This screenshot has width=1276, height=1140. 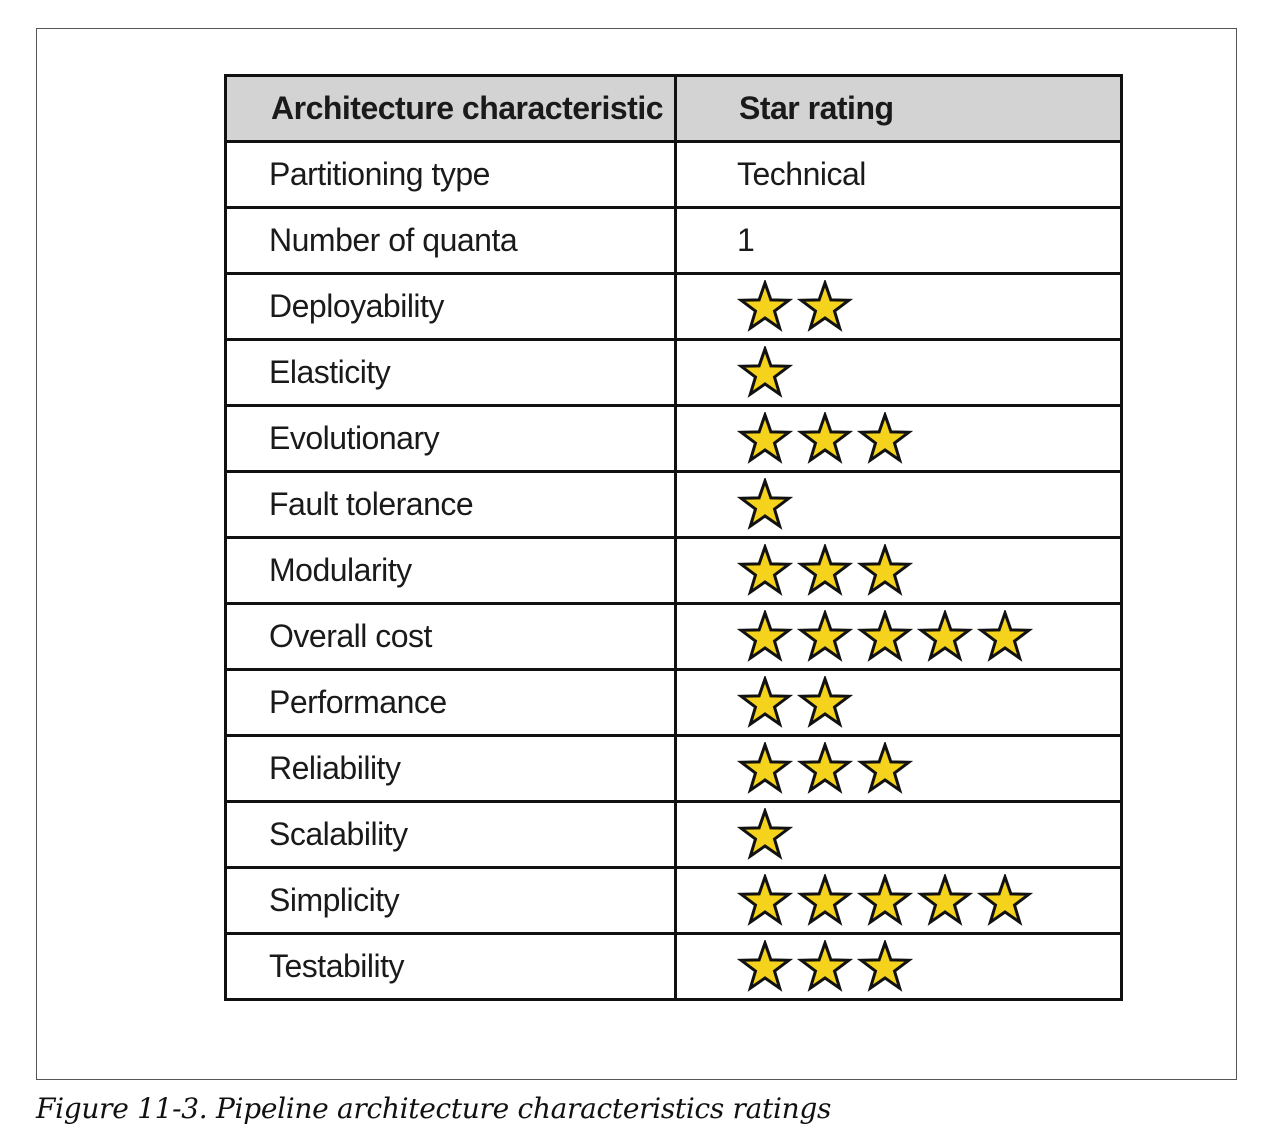 What do you see at coordinates (450, 834) in the screenshot?
I see `characteristic-name: Scalability` at bounding box center [450, 834].